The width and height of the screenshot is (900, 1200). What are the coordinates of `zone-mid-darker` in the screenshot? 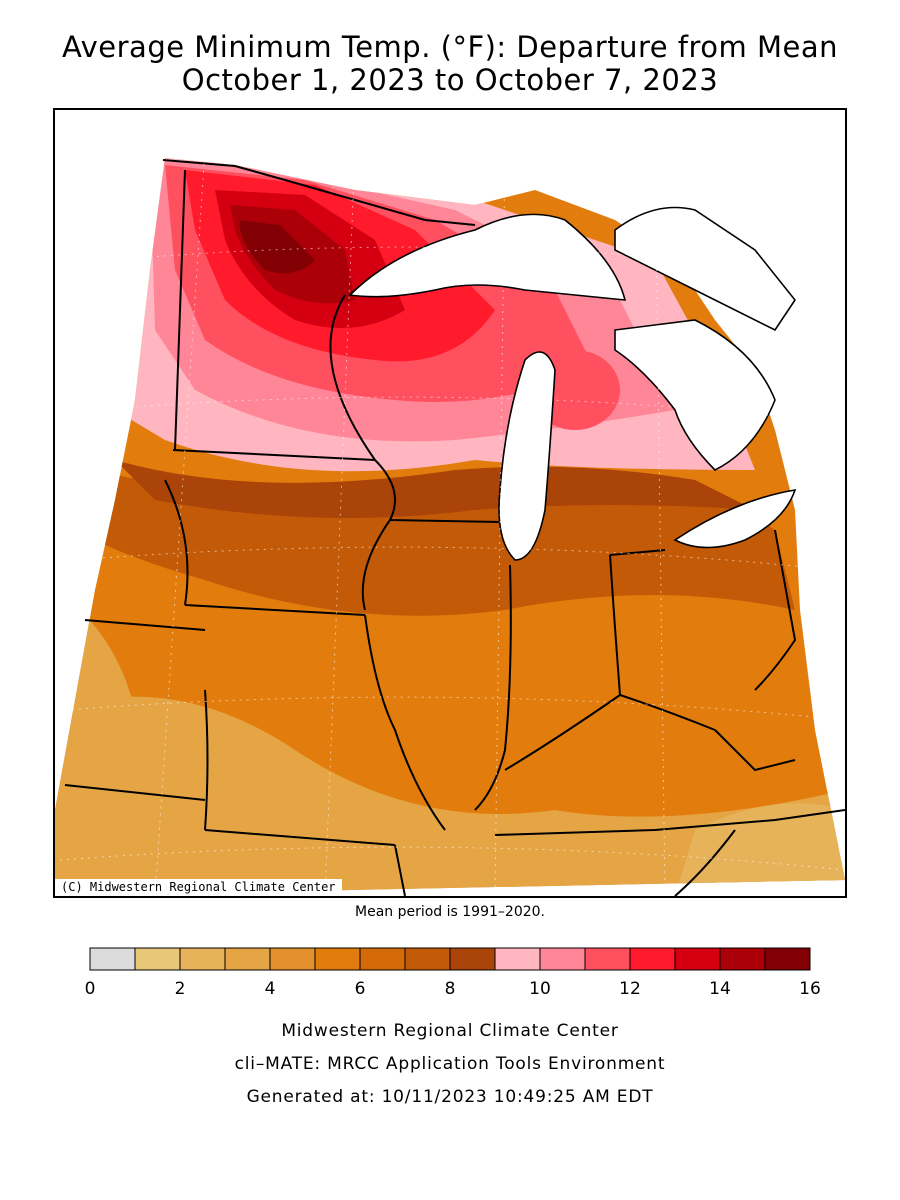 It's located at (435, 489).